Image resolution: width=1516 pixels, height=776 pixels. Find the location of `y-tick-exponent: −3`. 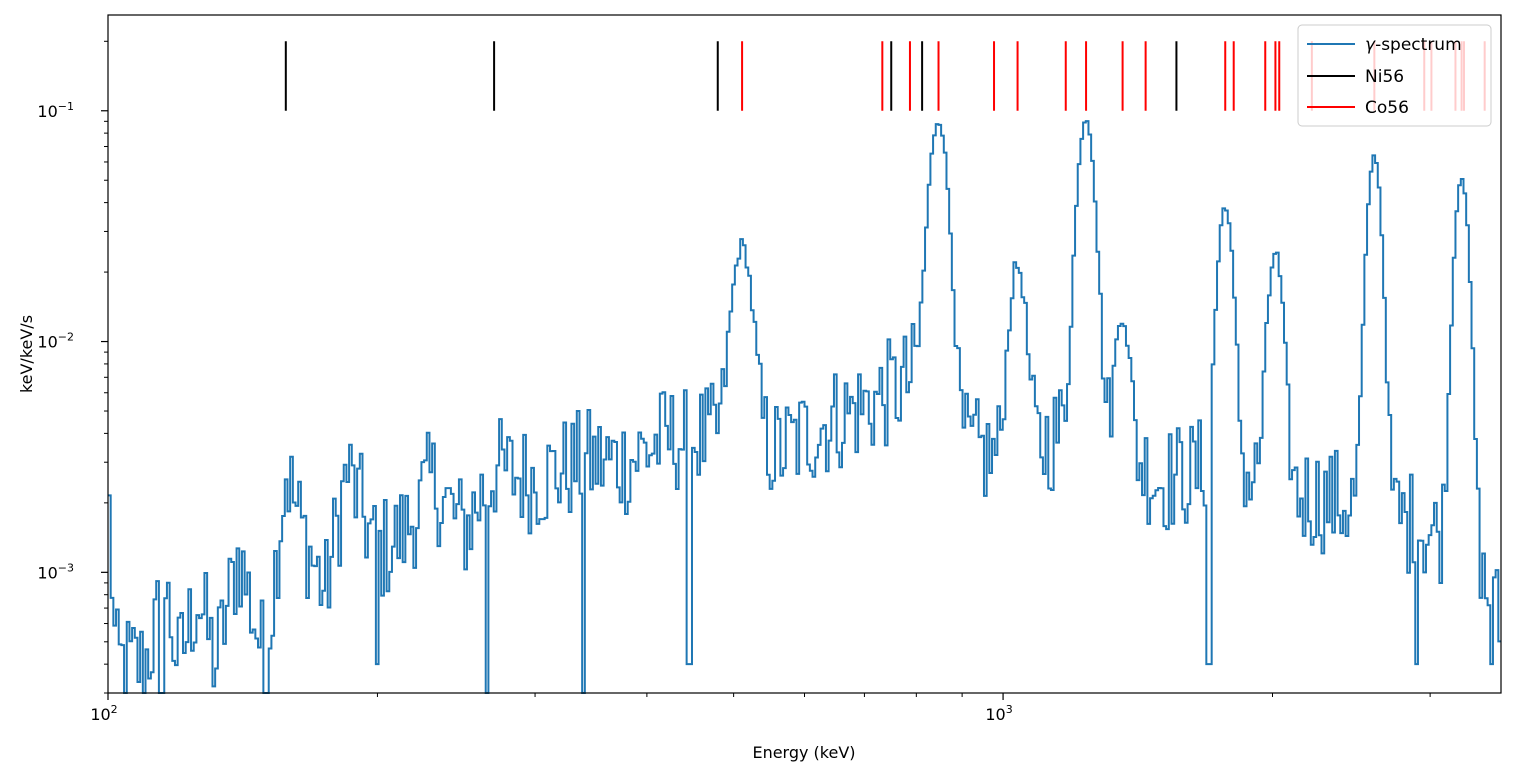

y-tick-exponent: −3 is located at coordinates (66, 567).